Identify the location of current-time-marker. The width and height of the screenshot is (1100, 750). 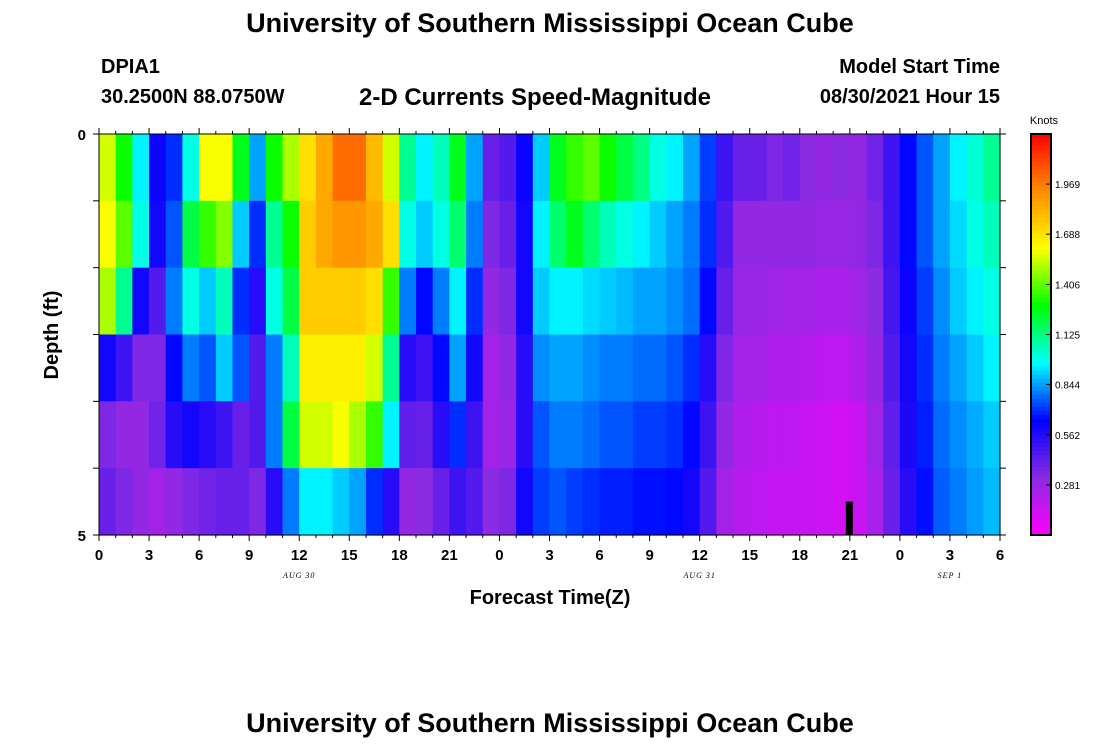
(849, 518).